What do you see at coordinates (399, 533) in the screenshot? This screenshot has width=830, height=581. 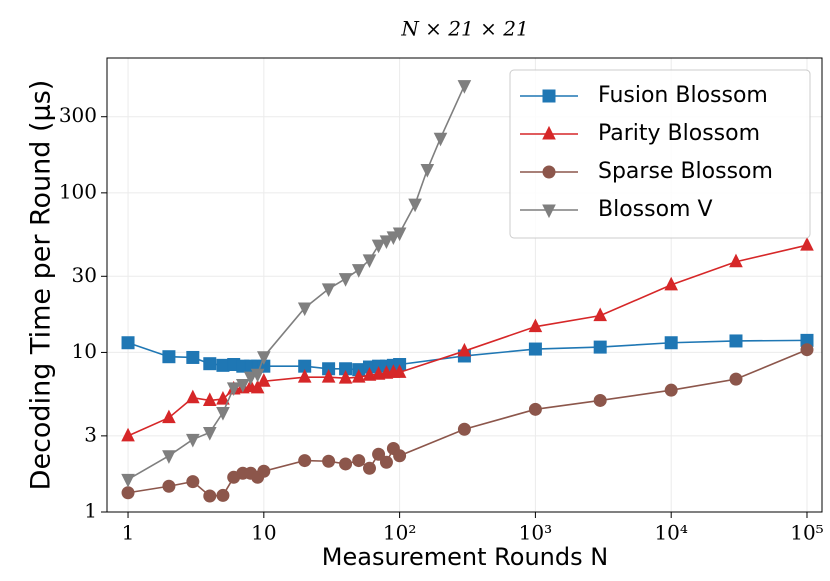 I see `x-tick-label: 10²` at bounding box center [399, 533].